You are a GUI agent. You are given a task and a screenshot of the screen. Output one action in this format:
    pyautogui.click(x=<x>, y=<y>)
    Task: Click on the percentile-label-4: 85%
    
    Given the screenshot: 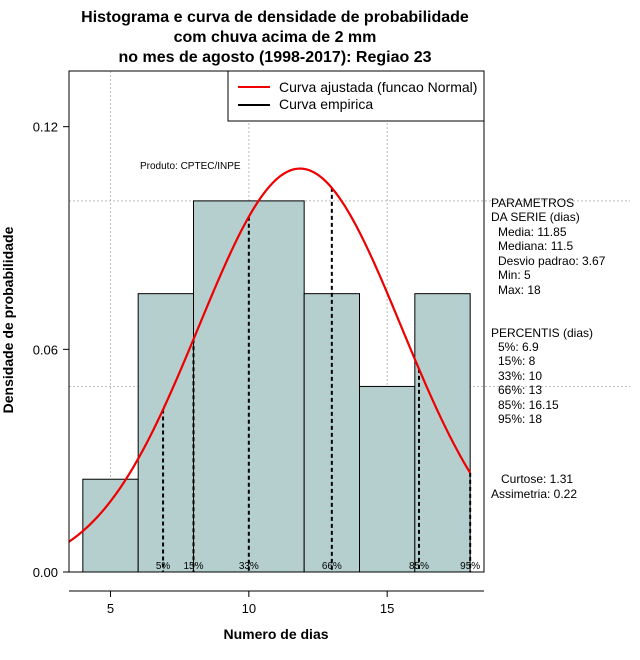 What is the action you would take?
    pyautogui.click(x=419, y=566)
    